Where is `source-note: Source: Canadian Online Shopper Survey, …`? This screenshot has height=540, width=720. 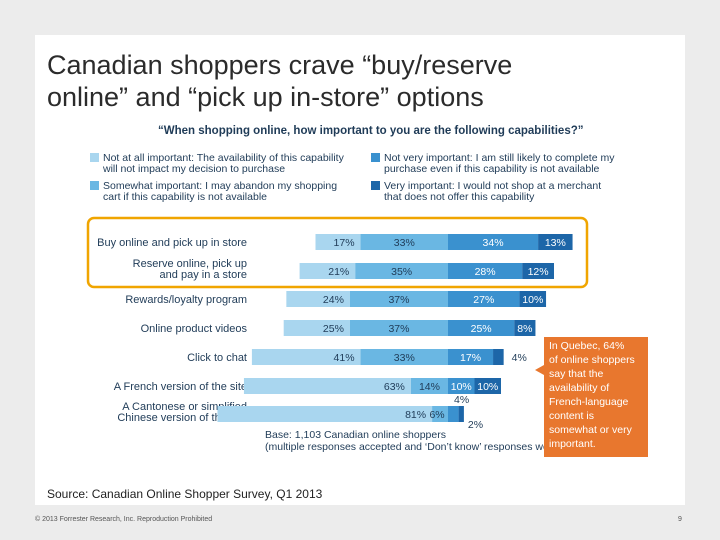 source-note: Source: Canadian Online Shopper Survey, … is located at coordinates (185, 494).